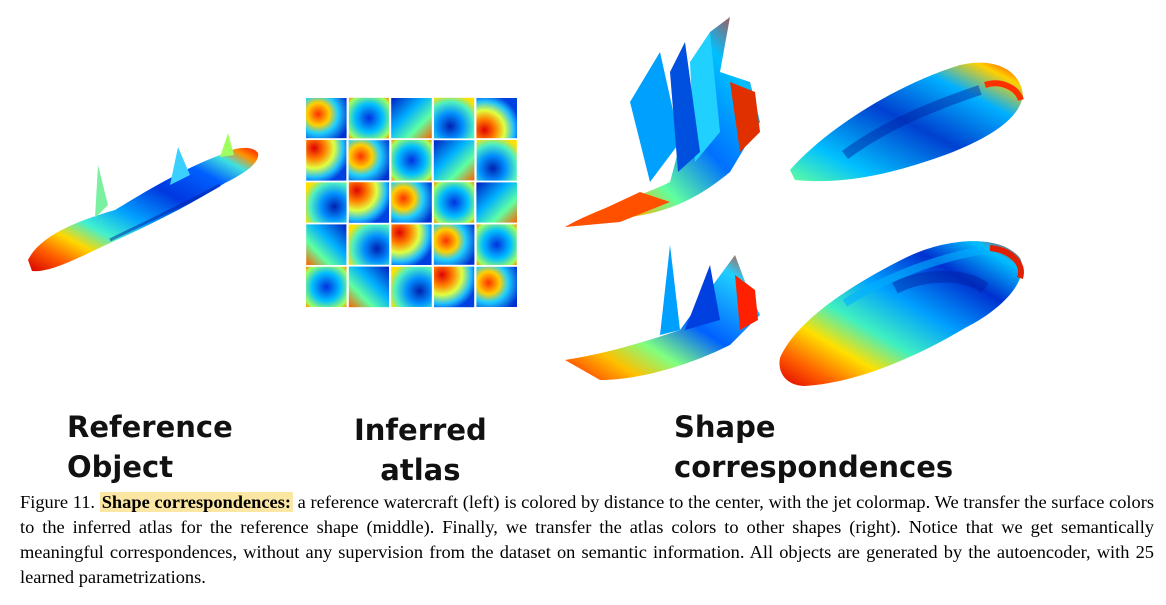 This screenshot has width=1166, height=605. I want to click on inferred-atlas-grid, so click(411, 202).